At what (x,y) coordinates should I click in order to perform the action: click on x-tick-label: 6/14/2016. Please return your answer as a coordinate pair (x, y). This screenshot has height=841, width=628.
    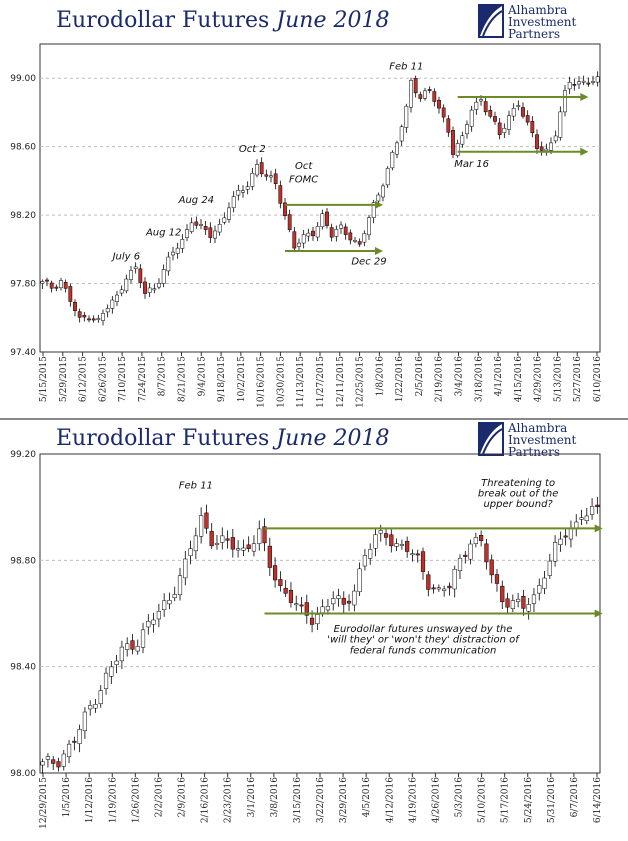
    Looking at the image, I should click on (598, 800).